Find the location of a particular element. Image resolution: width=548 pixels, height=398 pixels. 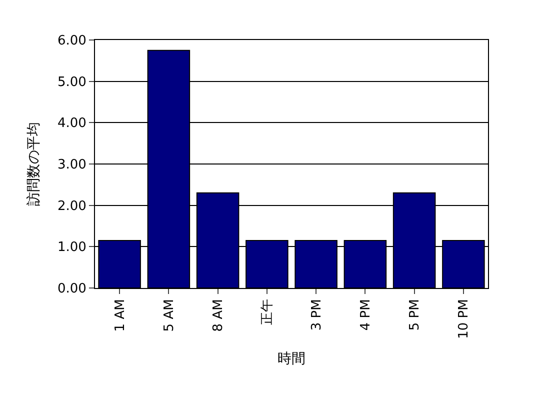

x-tick-label: 1 AM is located at coordinates (120, 315).